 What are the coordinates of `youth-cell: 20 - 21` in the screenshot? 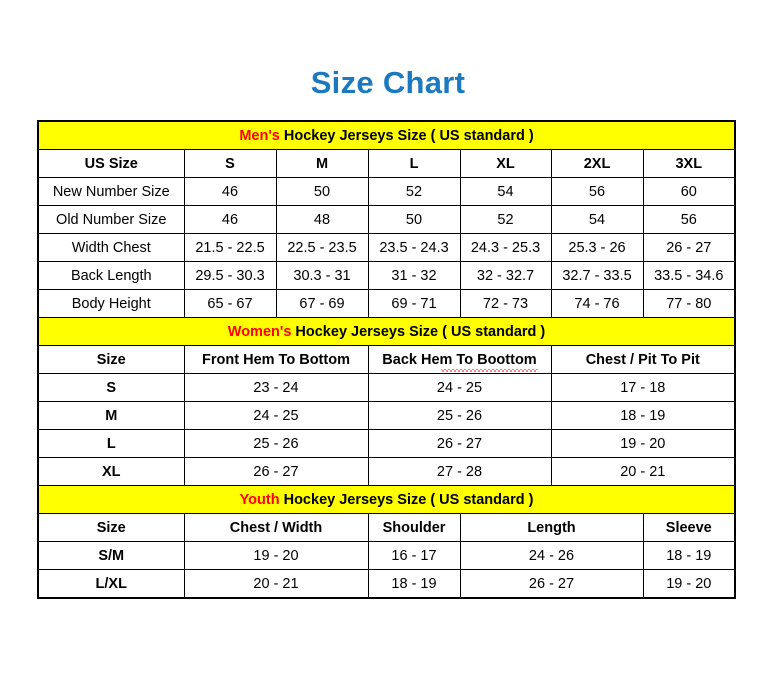 It's located at (276, 584).